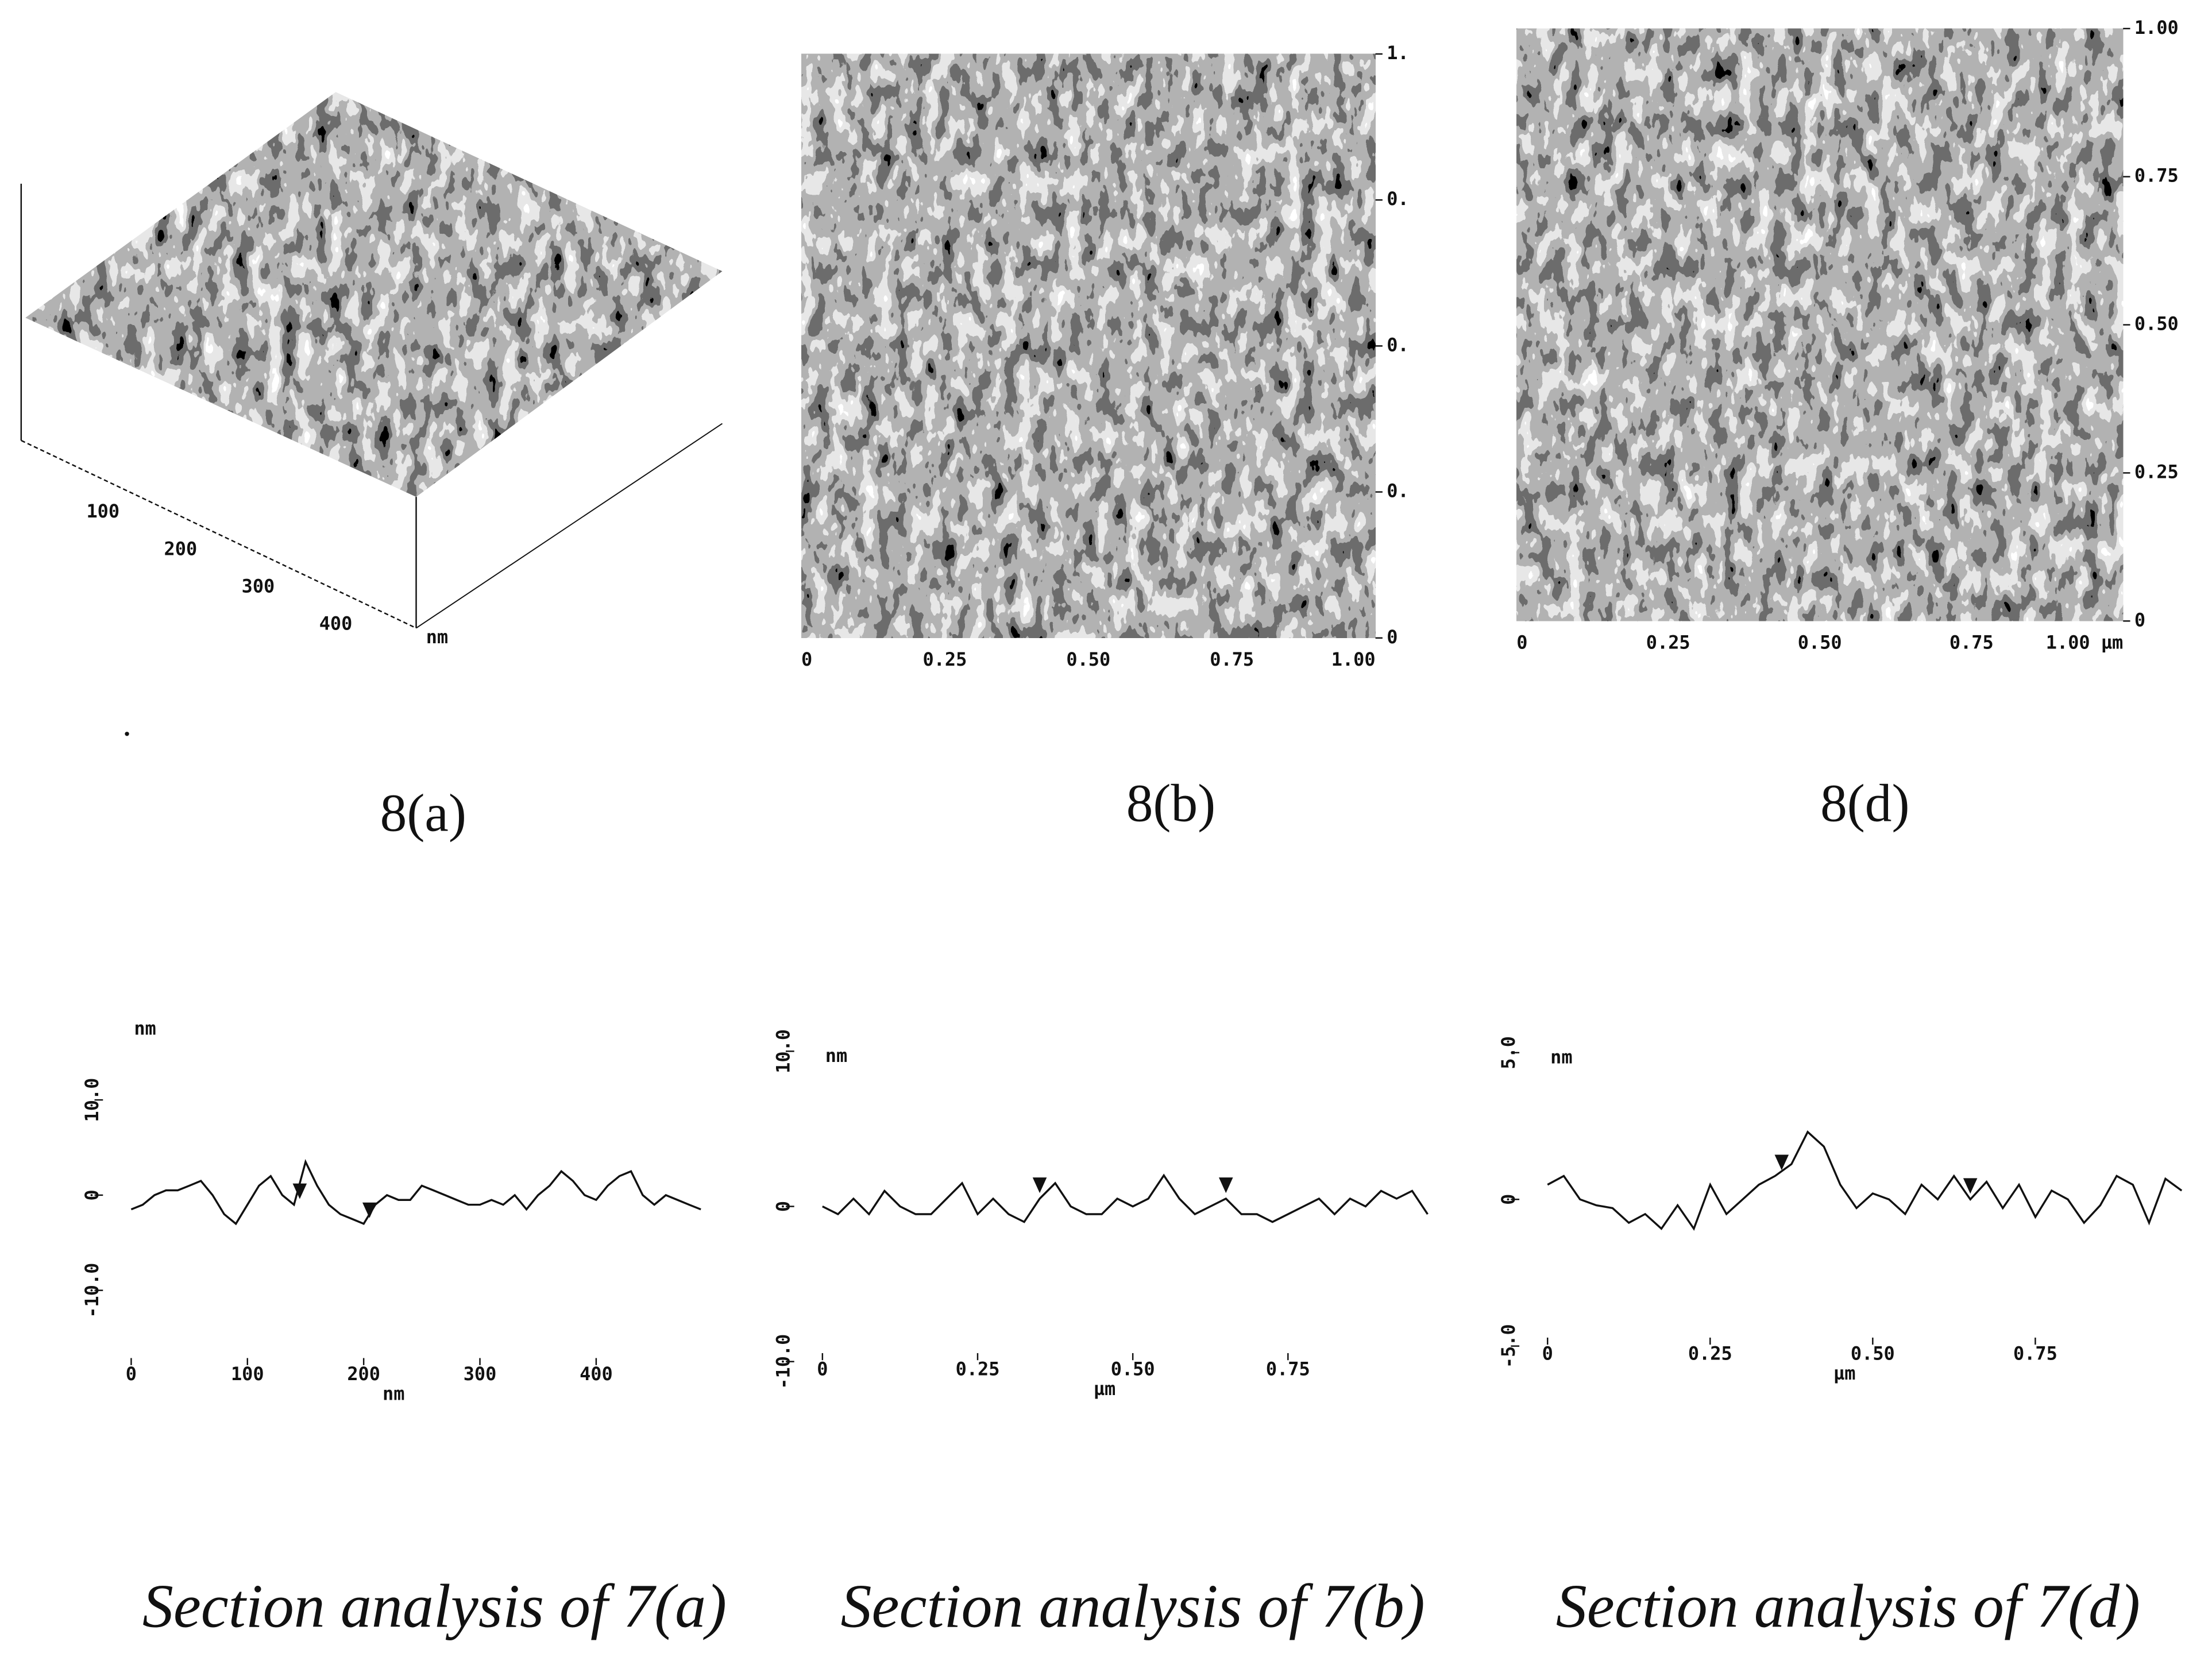  Describe the element at coordinates (423, 813) in the screenshot. I see `caption: 8(a)` at that location.